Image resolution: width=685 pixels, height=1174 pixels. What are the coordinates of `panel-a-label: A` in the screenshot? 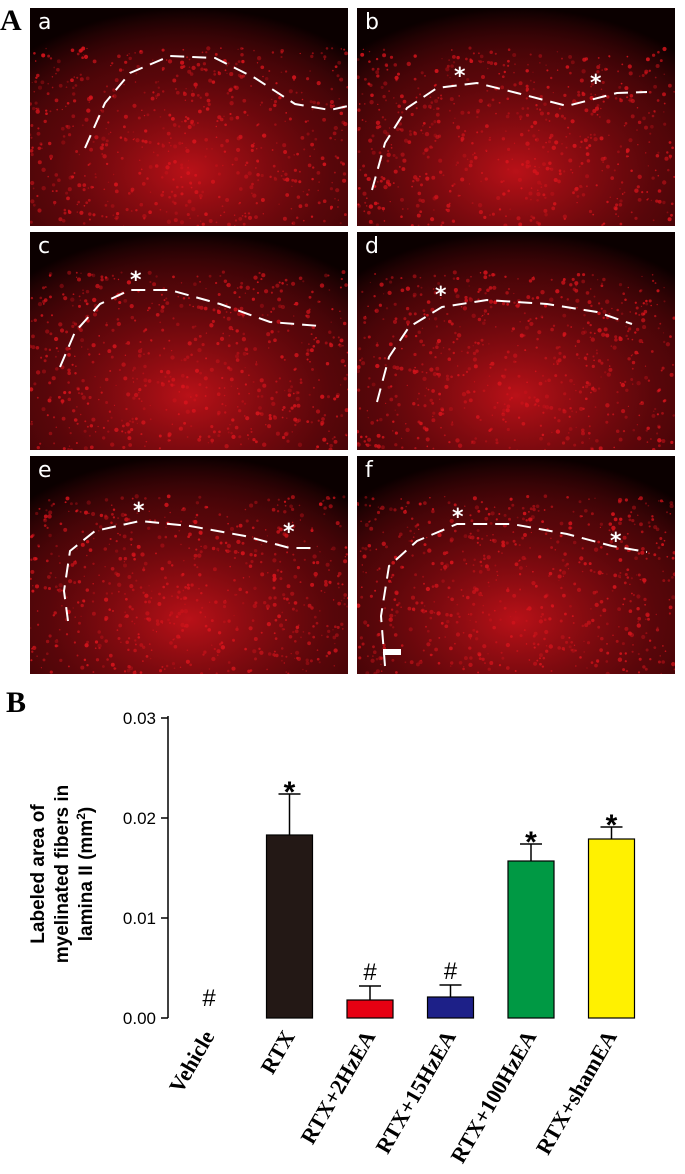 It's located at (11, 20).